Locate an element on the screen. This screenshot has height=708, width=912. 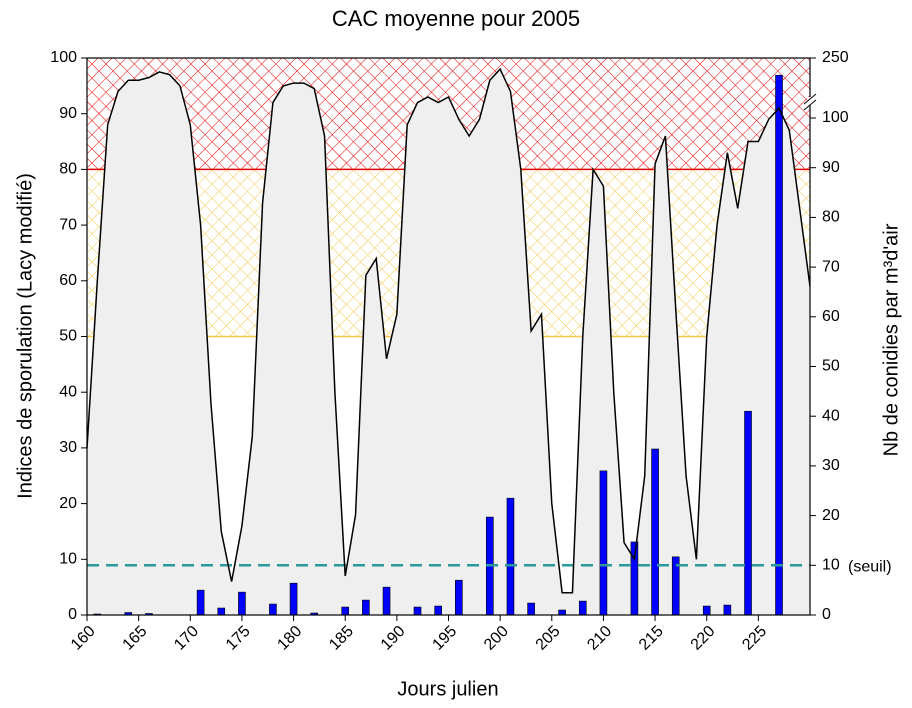
x-tick-label: 220 is located at coordinates (703, 638).